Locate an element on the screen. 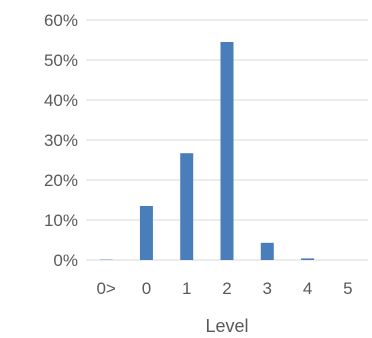 The image size is (372, 338). x-tick-label: 5 is located at coordinates (347, 288).